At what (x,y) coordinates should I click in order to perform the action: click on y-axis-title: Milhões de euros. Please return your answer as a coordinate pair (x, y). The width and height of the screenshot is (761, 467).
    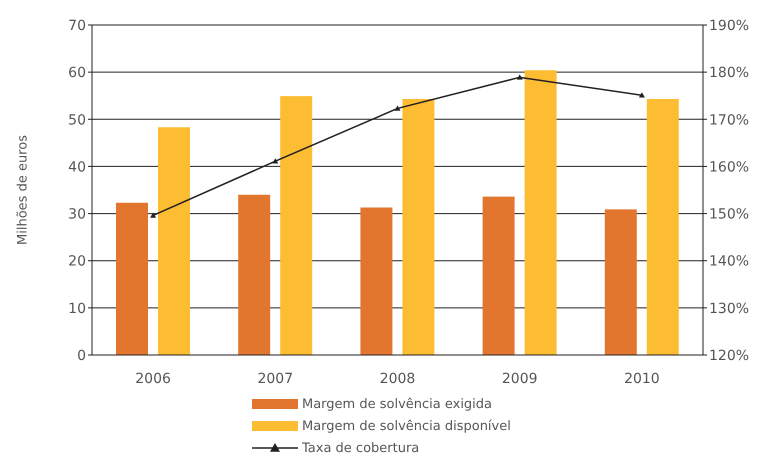
    Looking at the image, I should click on (23, 189).